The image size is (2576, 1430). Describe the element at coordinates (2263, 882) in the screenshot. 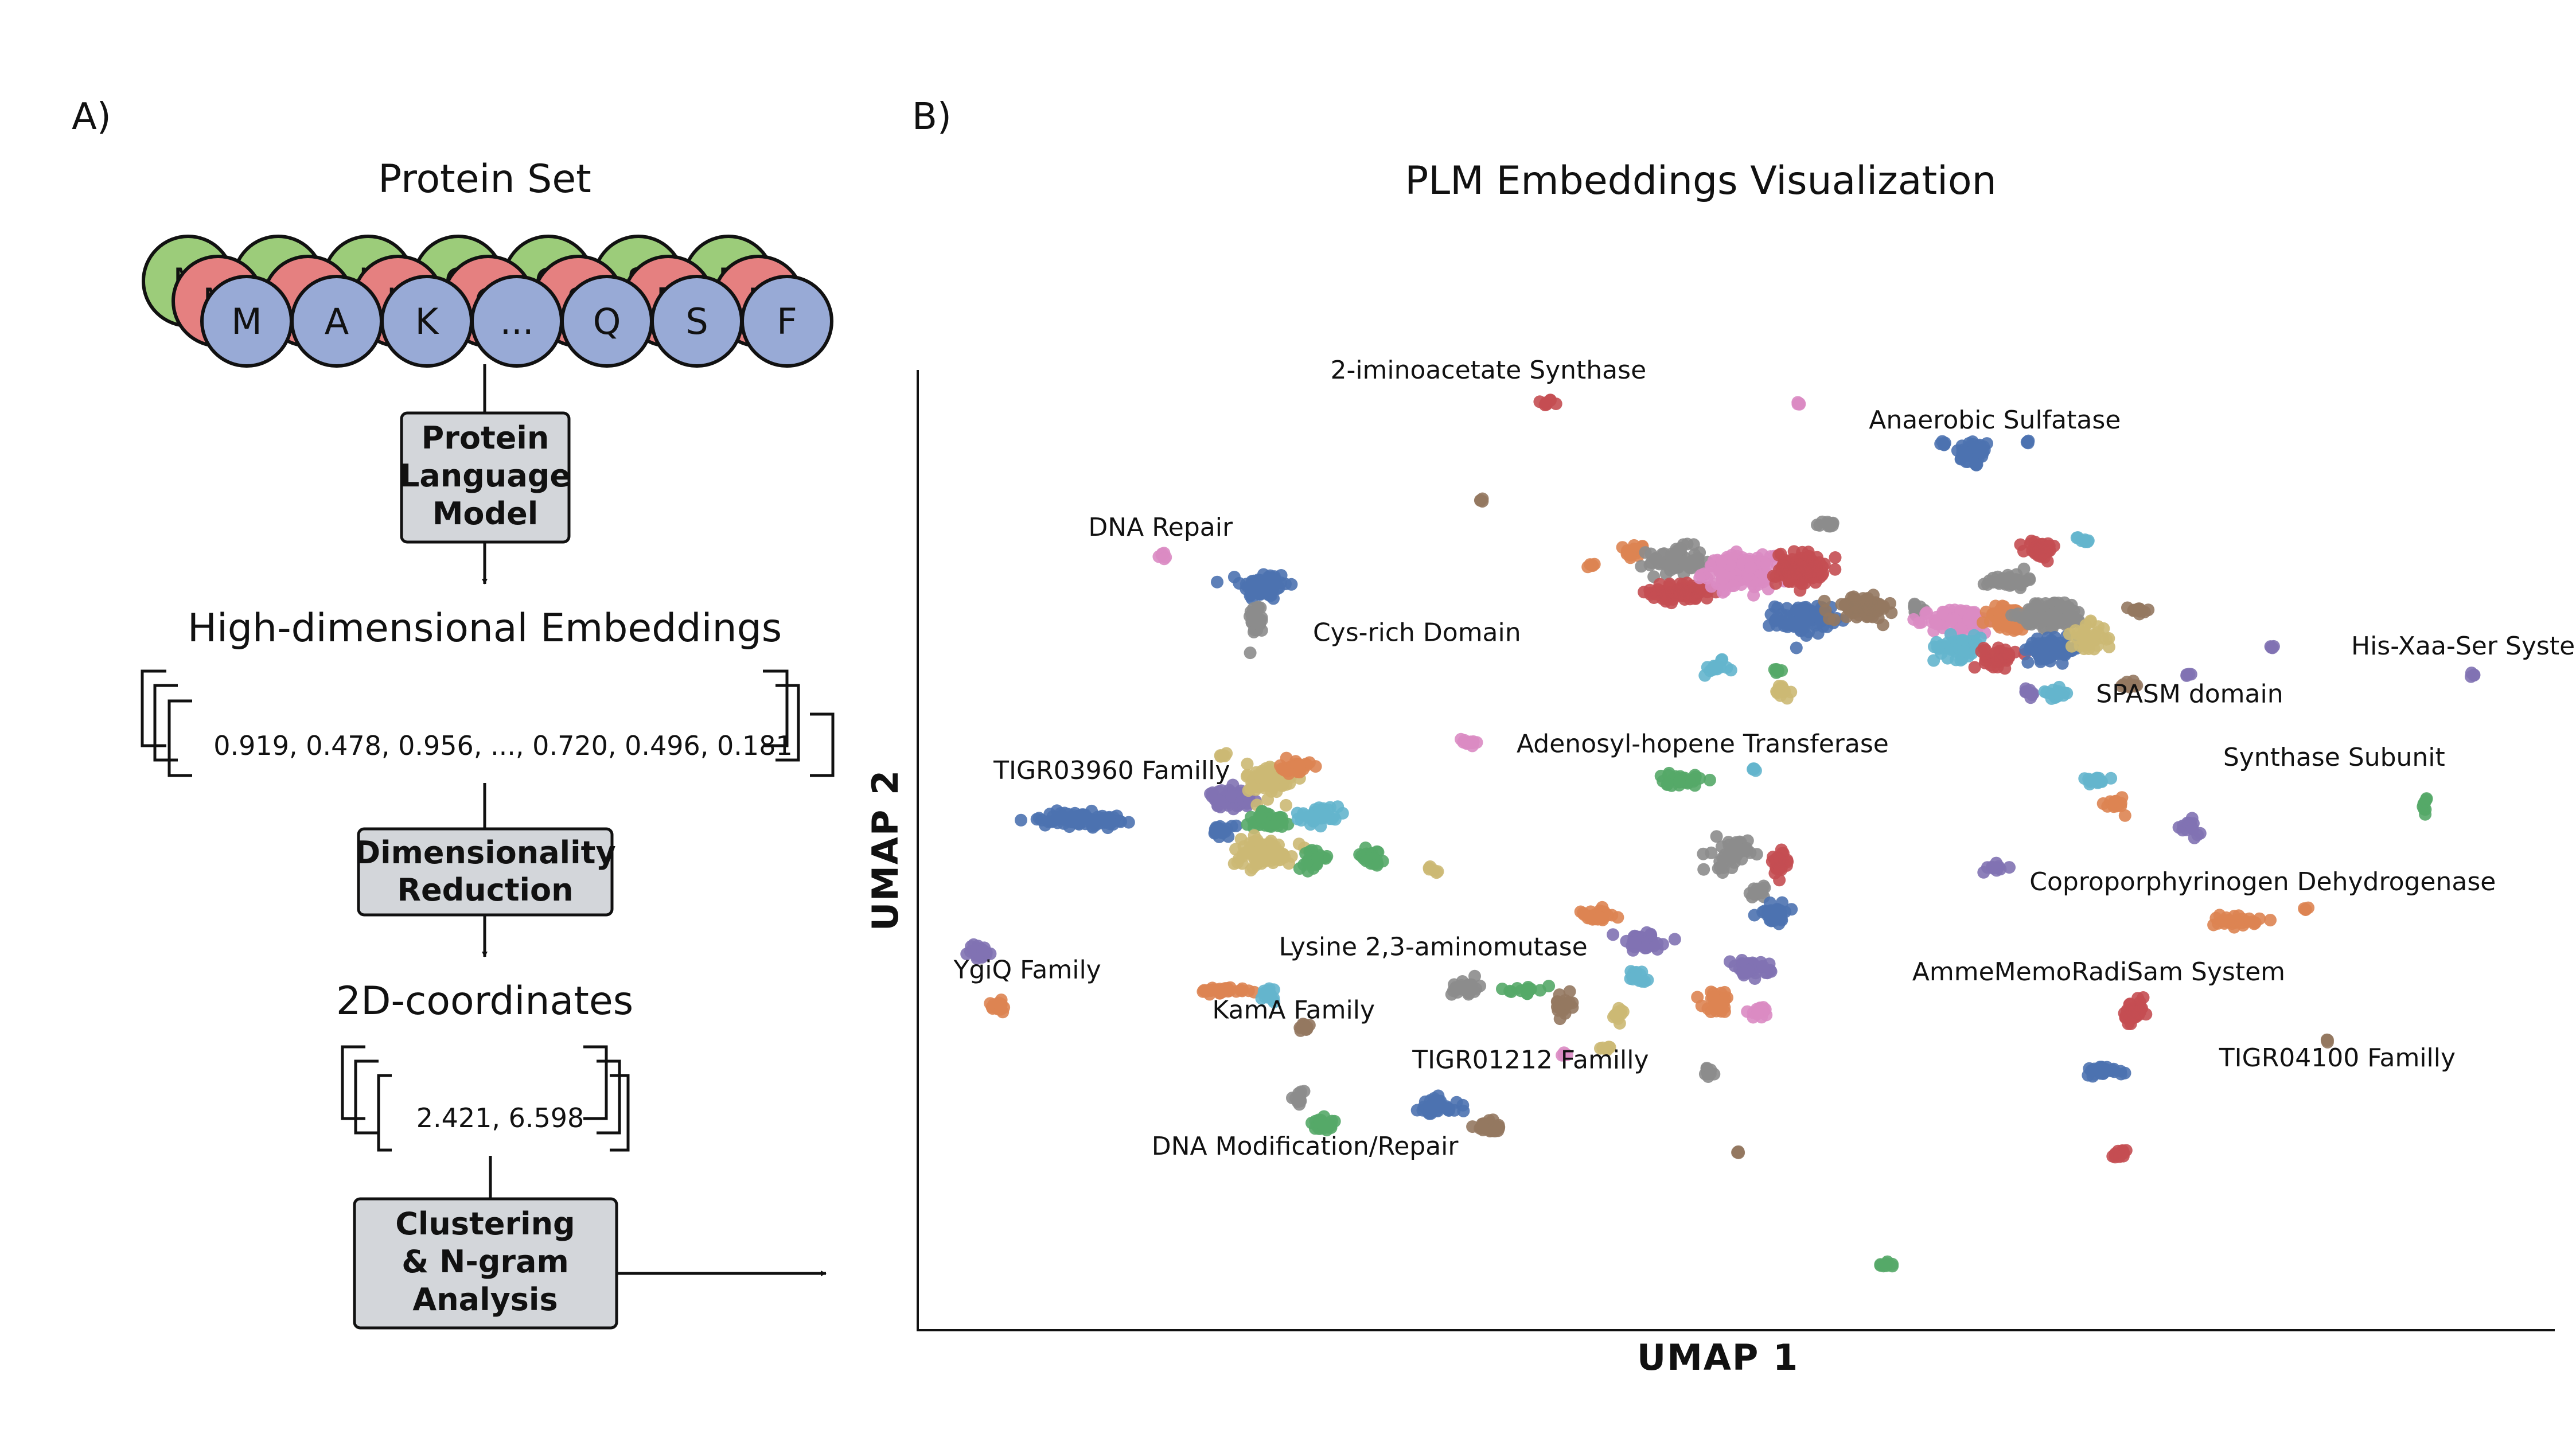

I see `cluster-label: Coproporphyrinogen Dehydrogenase` at that location.